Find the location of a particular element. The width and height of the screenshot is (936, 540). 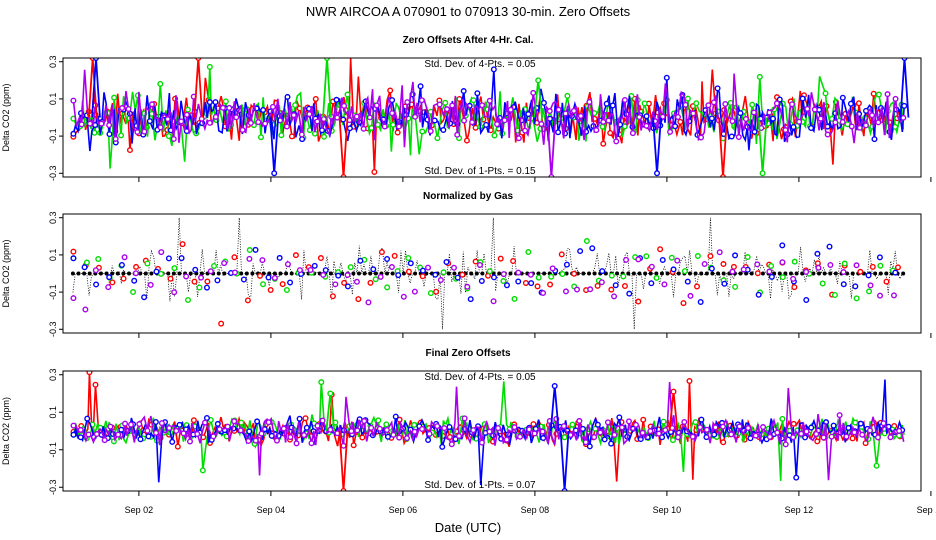

y-tick-label: -0.3 is located at coordinates (53, 174).